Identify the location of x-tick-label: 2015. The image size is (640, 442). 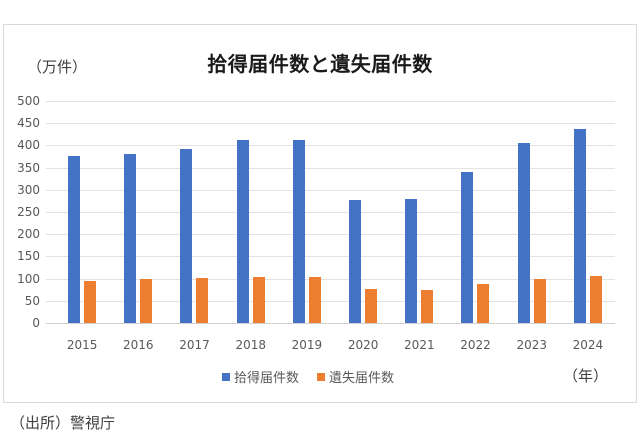
(82, 345).